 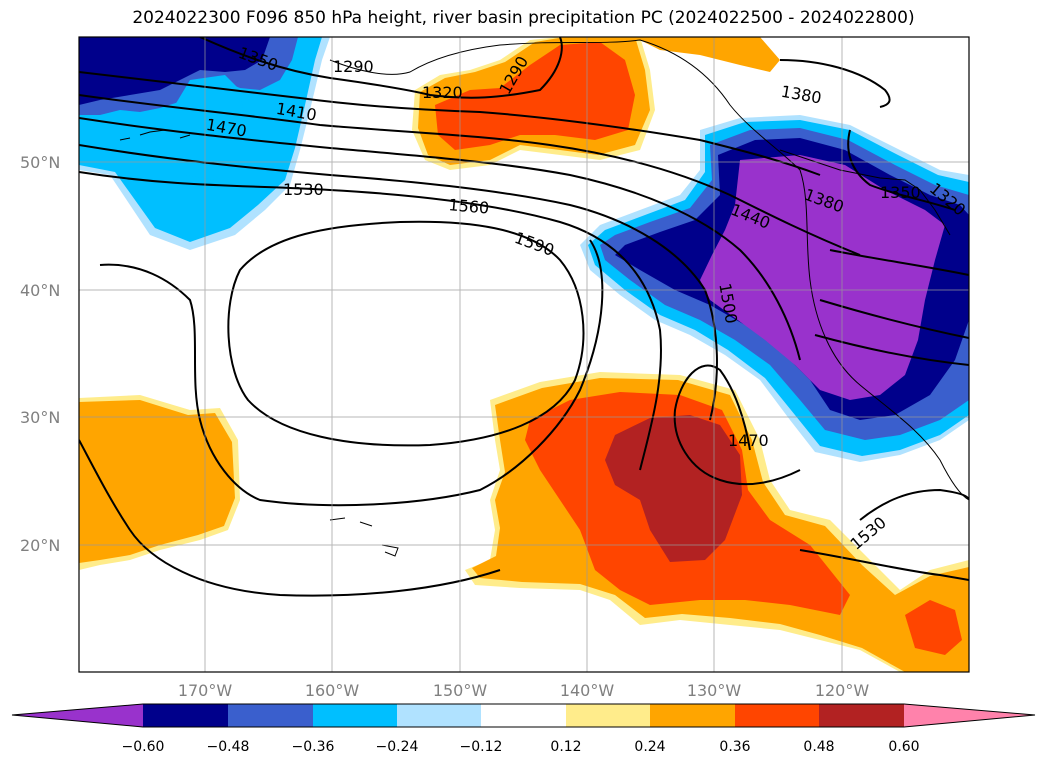 What do you see at coordinates (587, 690) in the screenshot?
I see `lon-label: 140°W` at bounding box center [587, 690].